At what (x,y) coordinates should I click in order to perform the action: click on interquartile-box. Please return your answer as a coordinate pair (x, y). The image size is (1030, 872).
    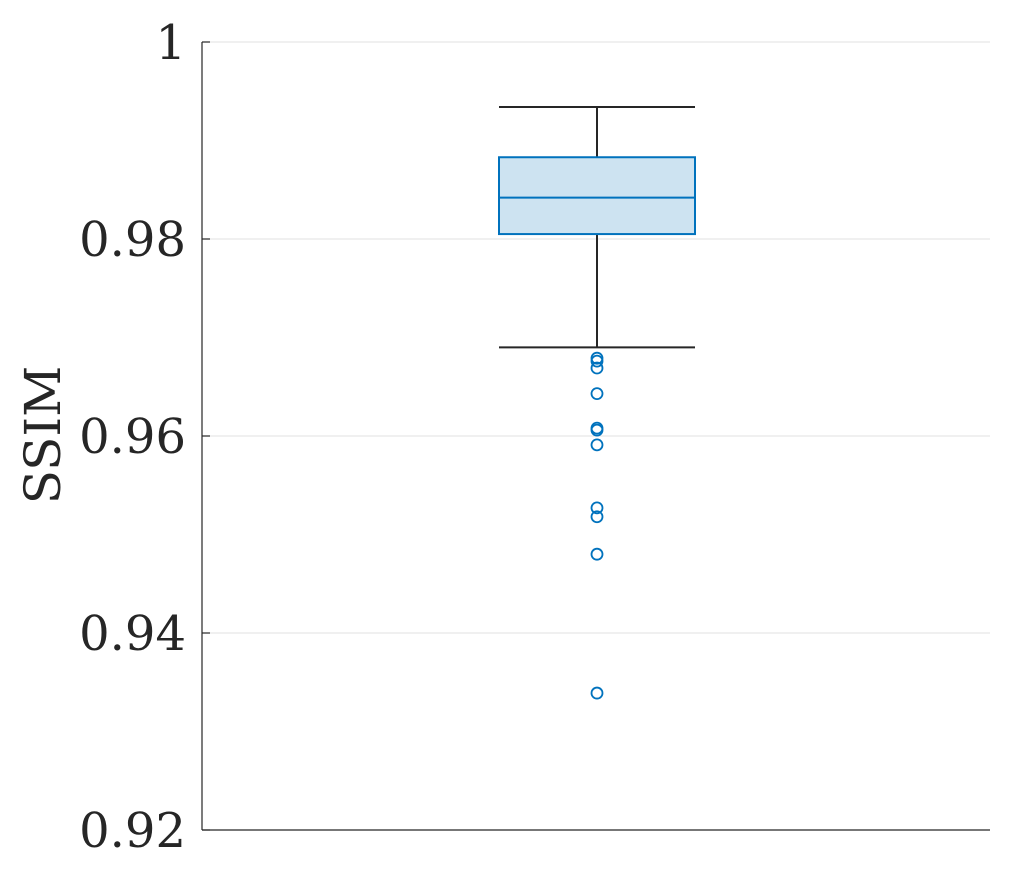
    Looking at the image, I should click on (597, 196).